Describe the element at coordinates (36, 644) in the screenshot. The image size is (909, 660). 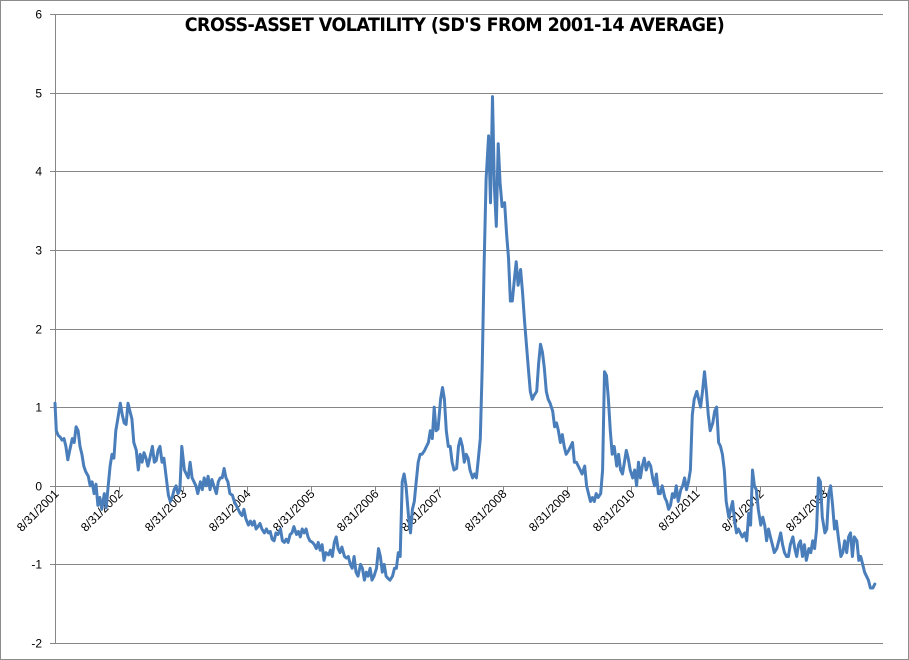
I see `y-tick-label: -2` at that location.